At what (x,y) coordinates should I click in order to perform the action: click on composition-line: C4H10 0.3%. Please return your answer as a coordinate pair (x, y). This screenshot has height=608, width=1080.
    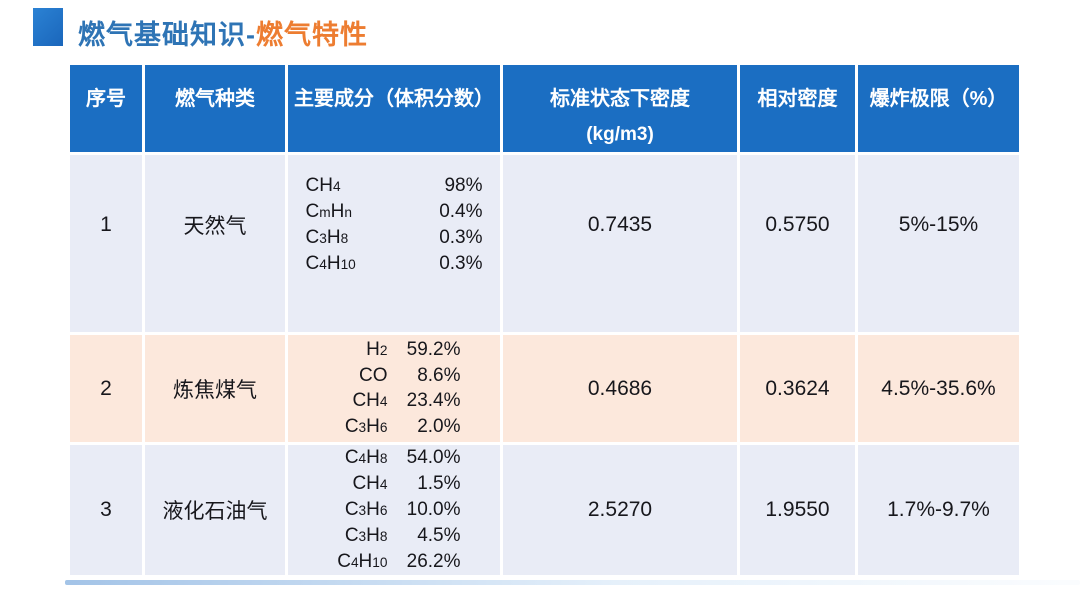
    Looking at the image, I should click on (394, 264).